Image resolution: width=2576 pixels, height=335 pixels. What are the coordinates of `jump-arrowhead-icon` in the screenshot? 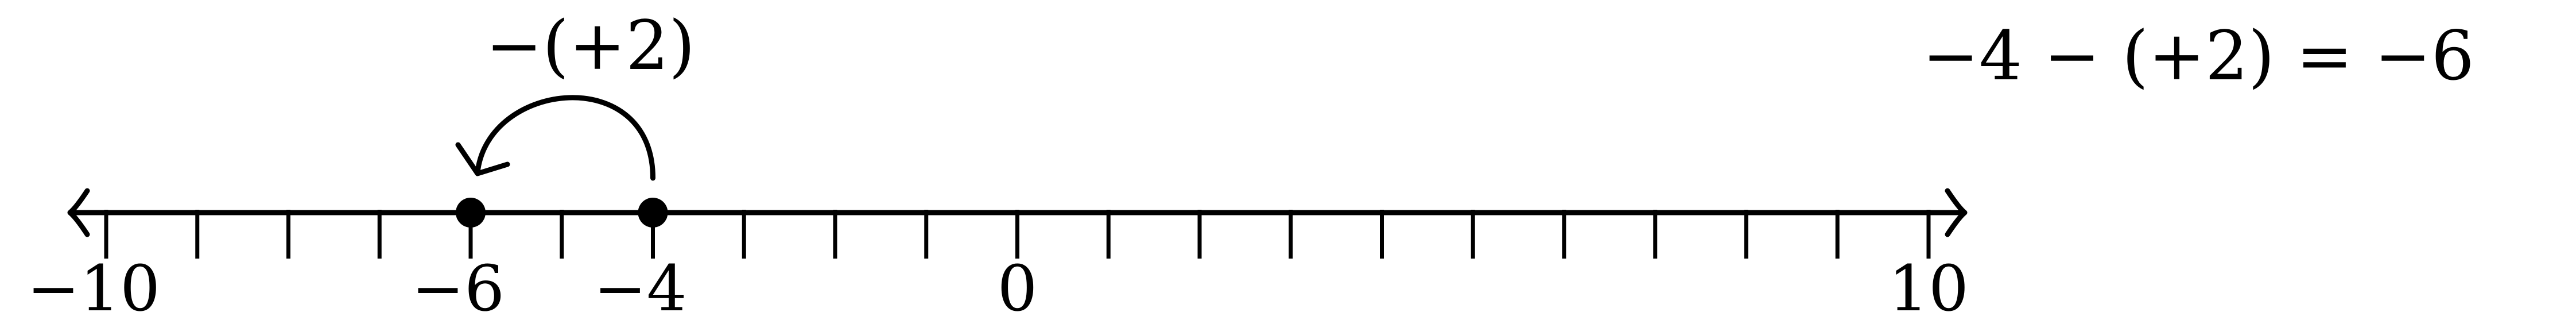 It's located at (482, 159).